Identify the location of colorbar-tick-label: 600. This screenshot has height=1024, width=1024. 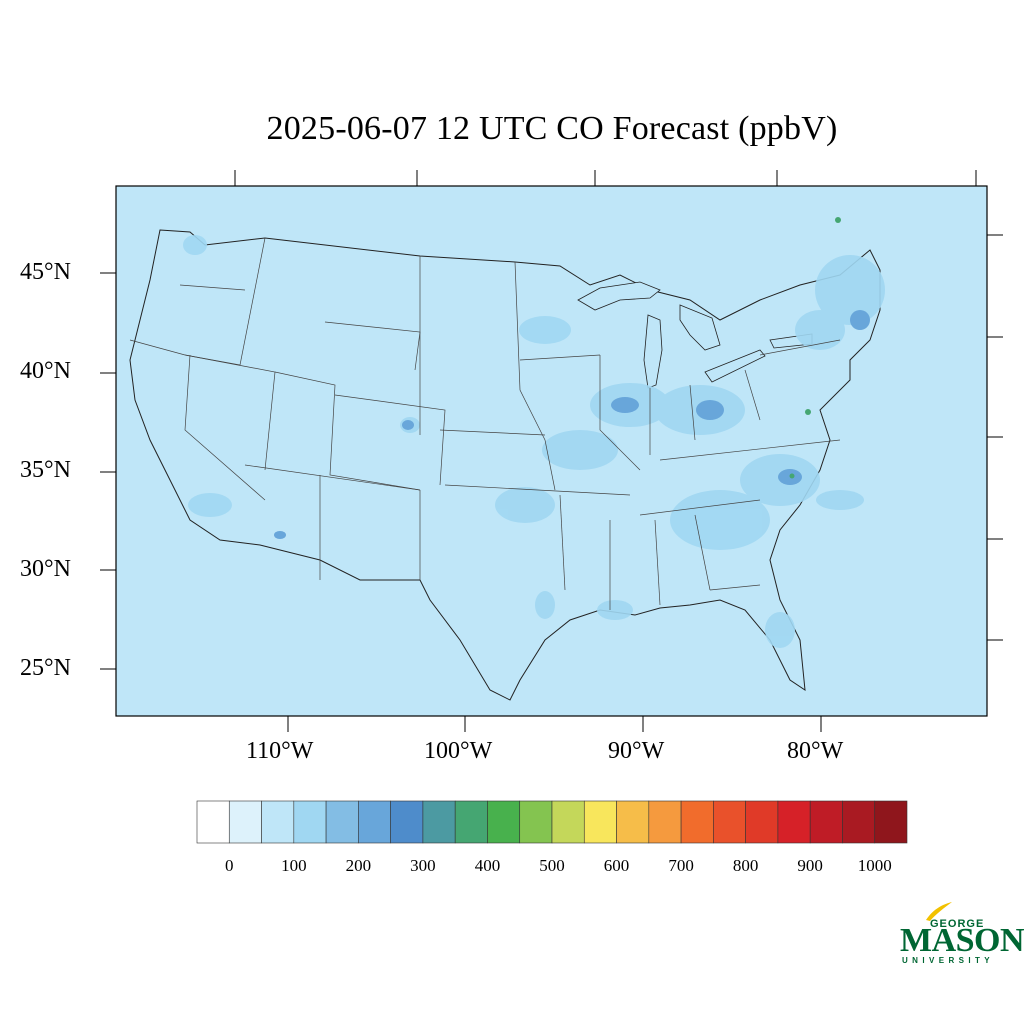
(616, 865).